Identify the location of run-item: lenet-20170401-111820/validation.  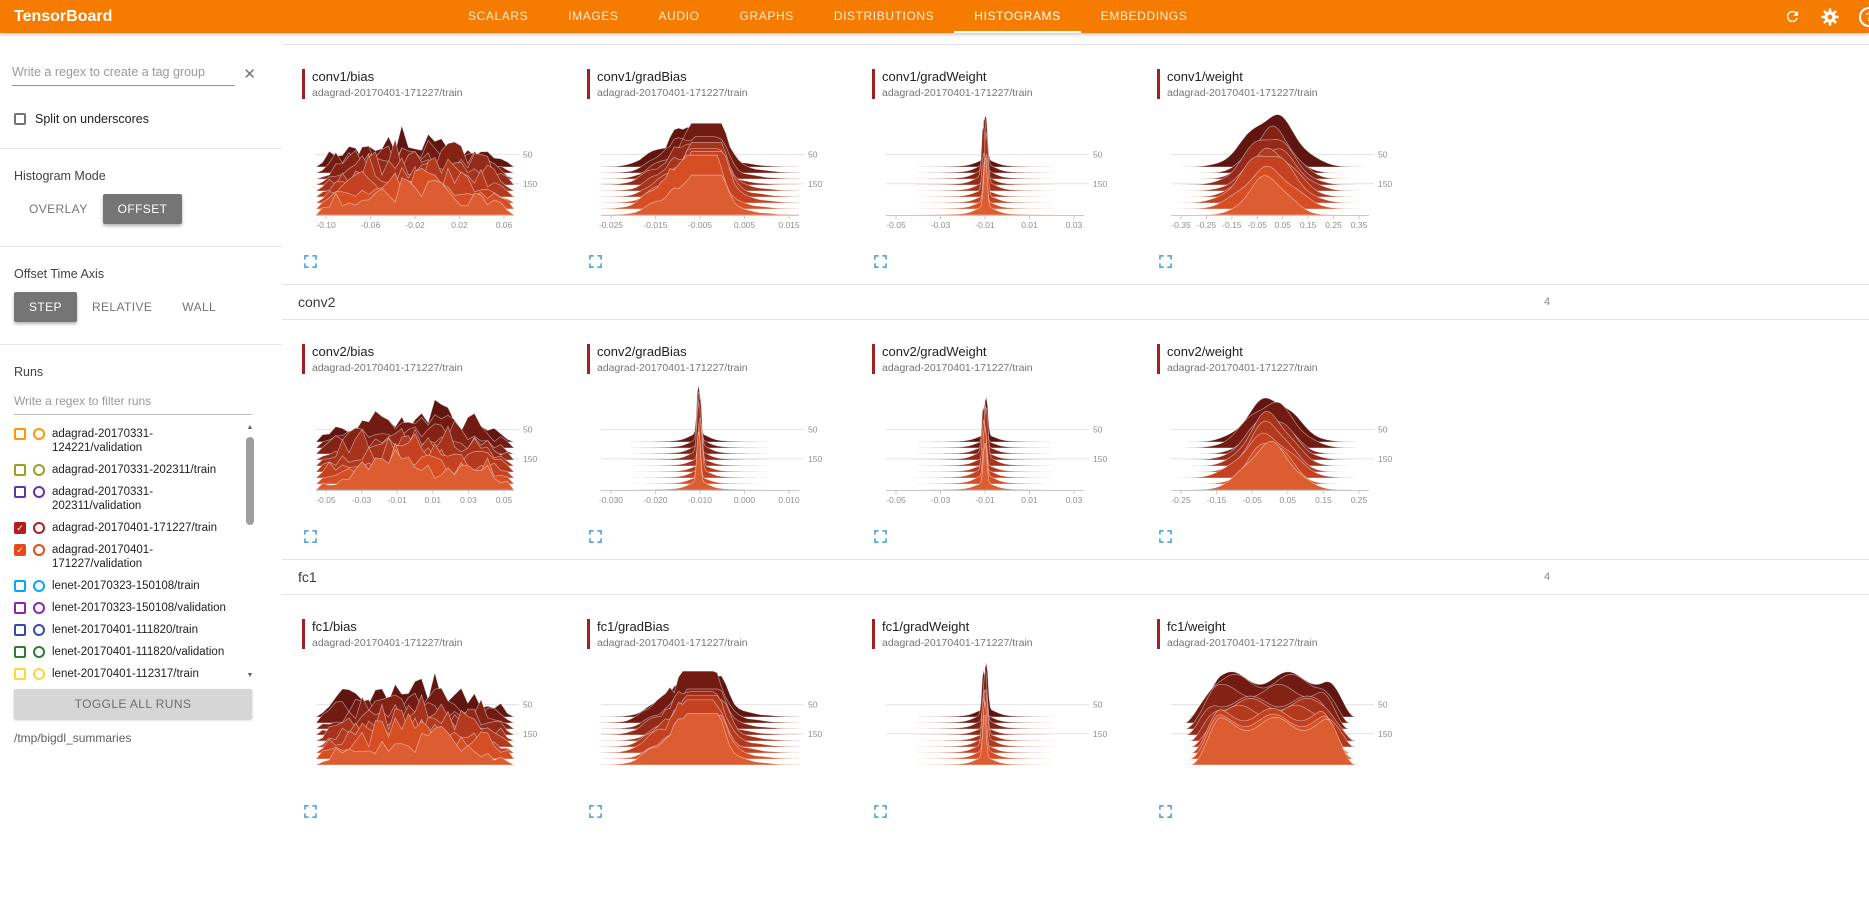
(126, 652).